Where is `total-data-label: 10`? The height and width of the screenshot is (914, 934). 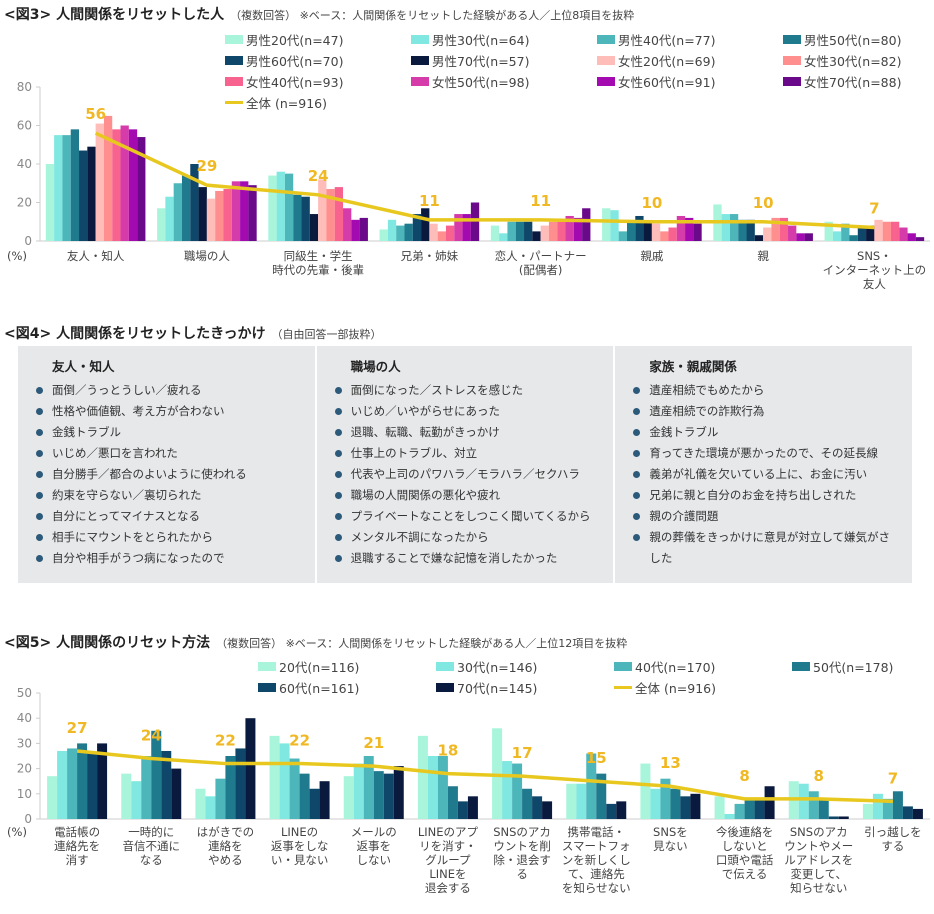
total-data-label: 10 is located at coordinates (651, 203).